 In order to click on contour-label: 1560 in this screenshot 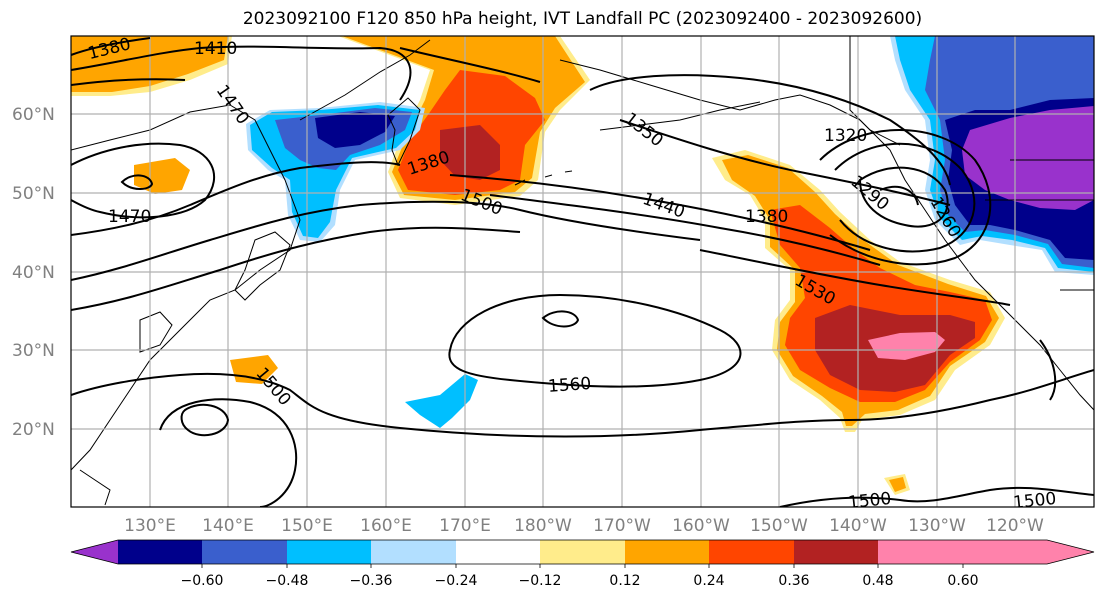, I will do `click(569, 385)`.